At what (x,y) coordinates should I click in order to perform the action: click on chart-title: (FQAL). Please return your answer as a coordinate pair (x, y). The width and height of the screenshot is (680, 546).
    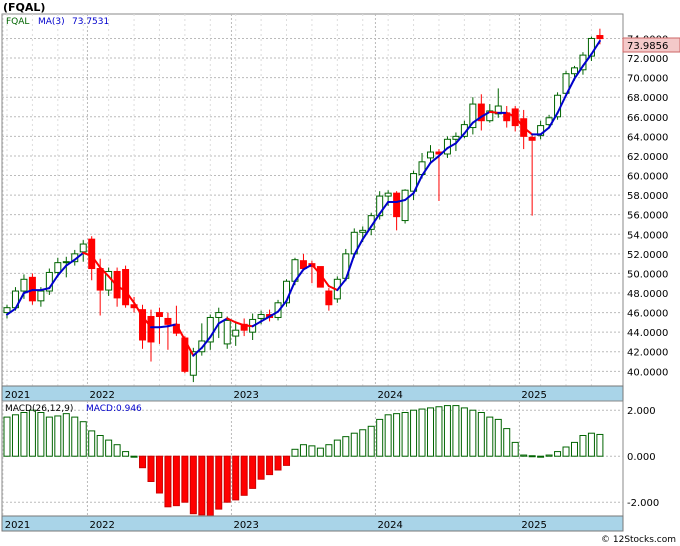
    Looking at the image, I should click on (24, 7).